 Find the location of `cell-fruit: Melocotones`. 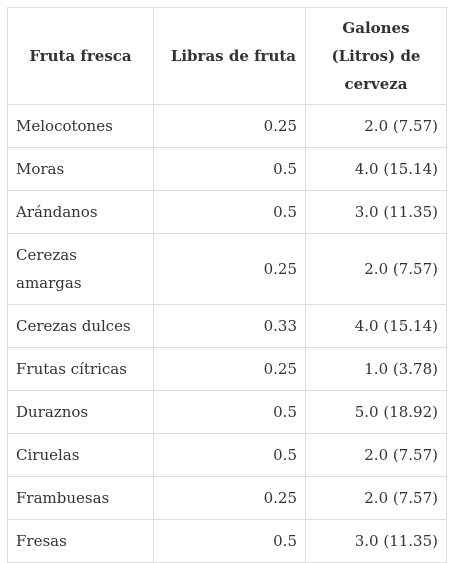

cell-fruit: Melocotones is located at coordinates (80, 126).